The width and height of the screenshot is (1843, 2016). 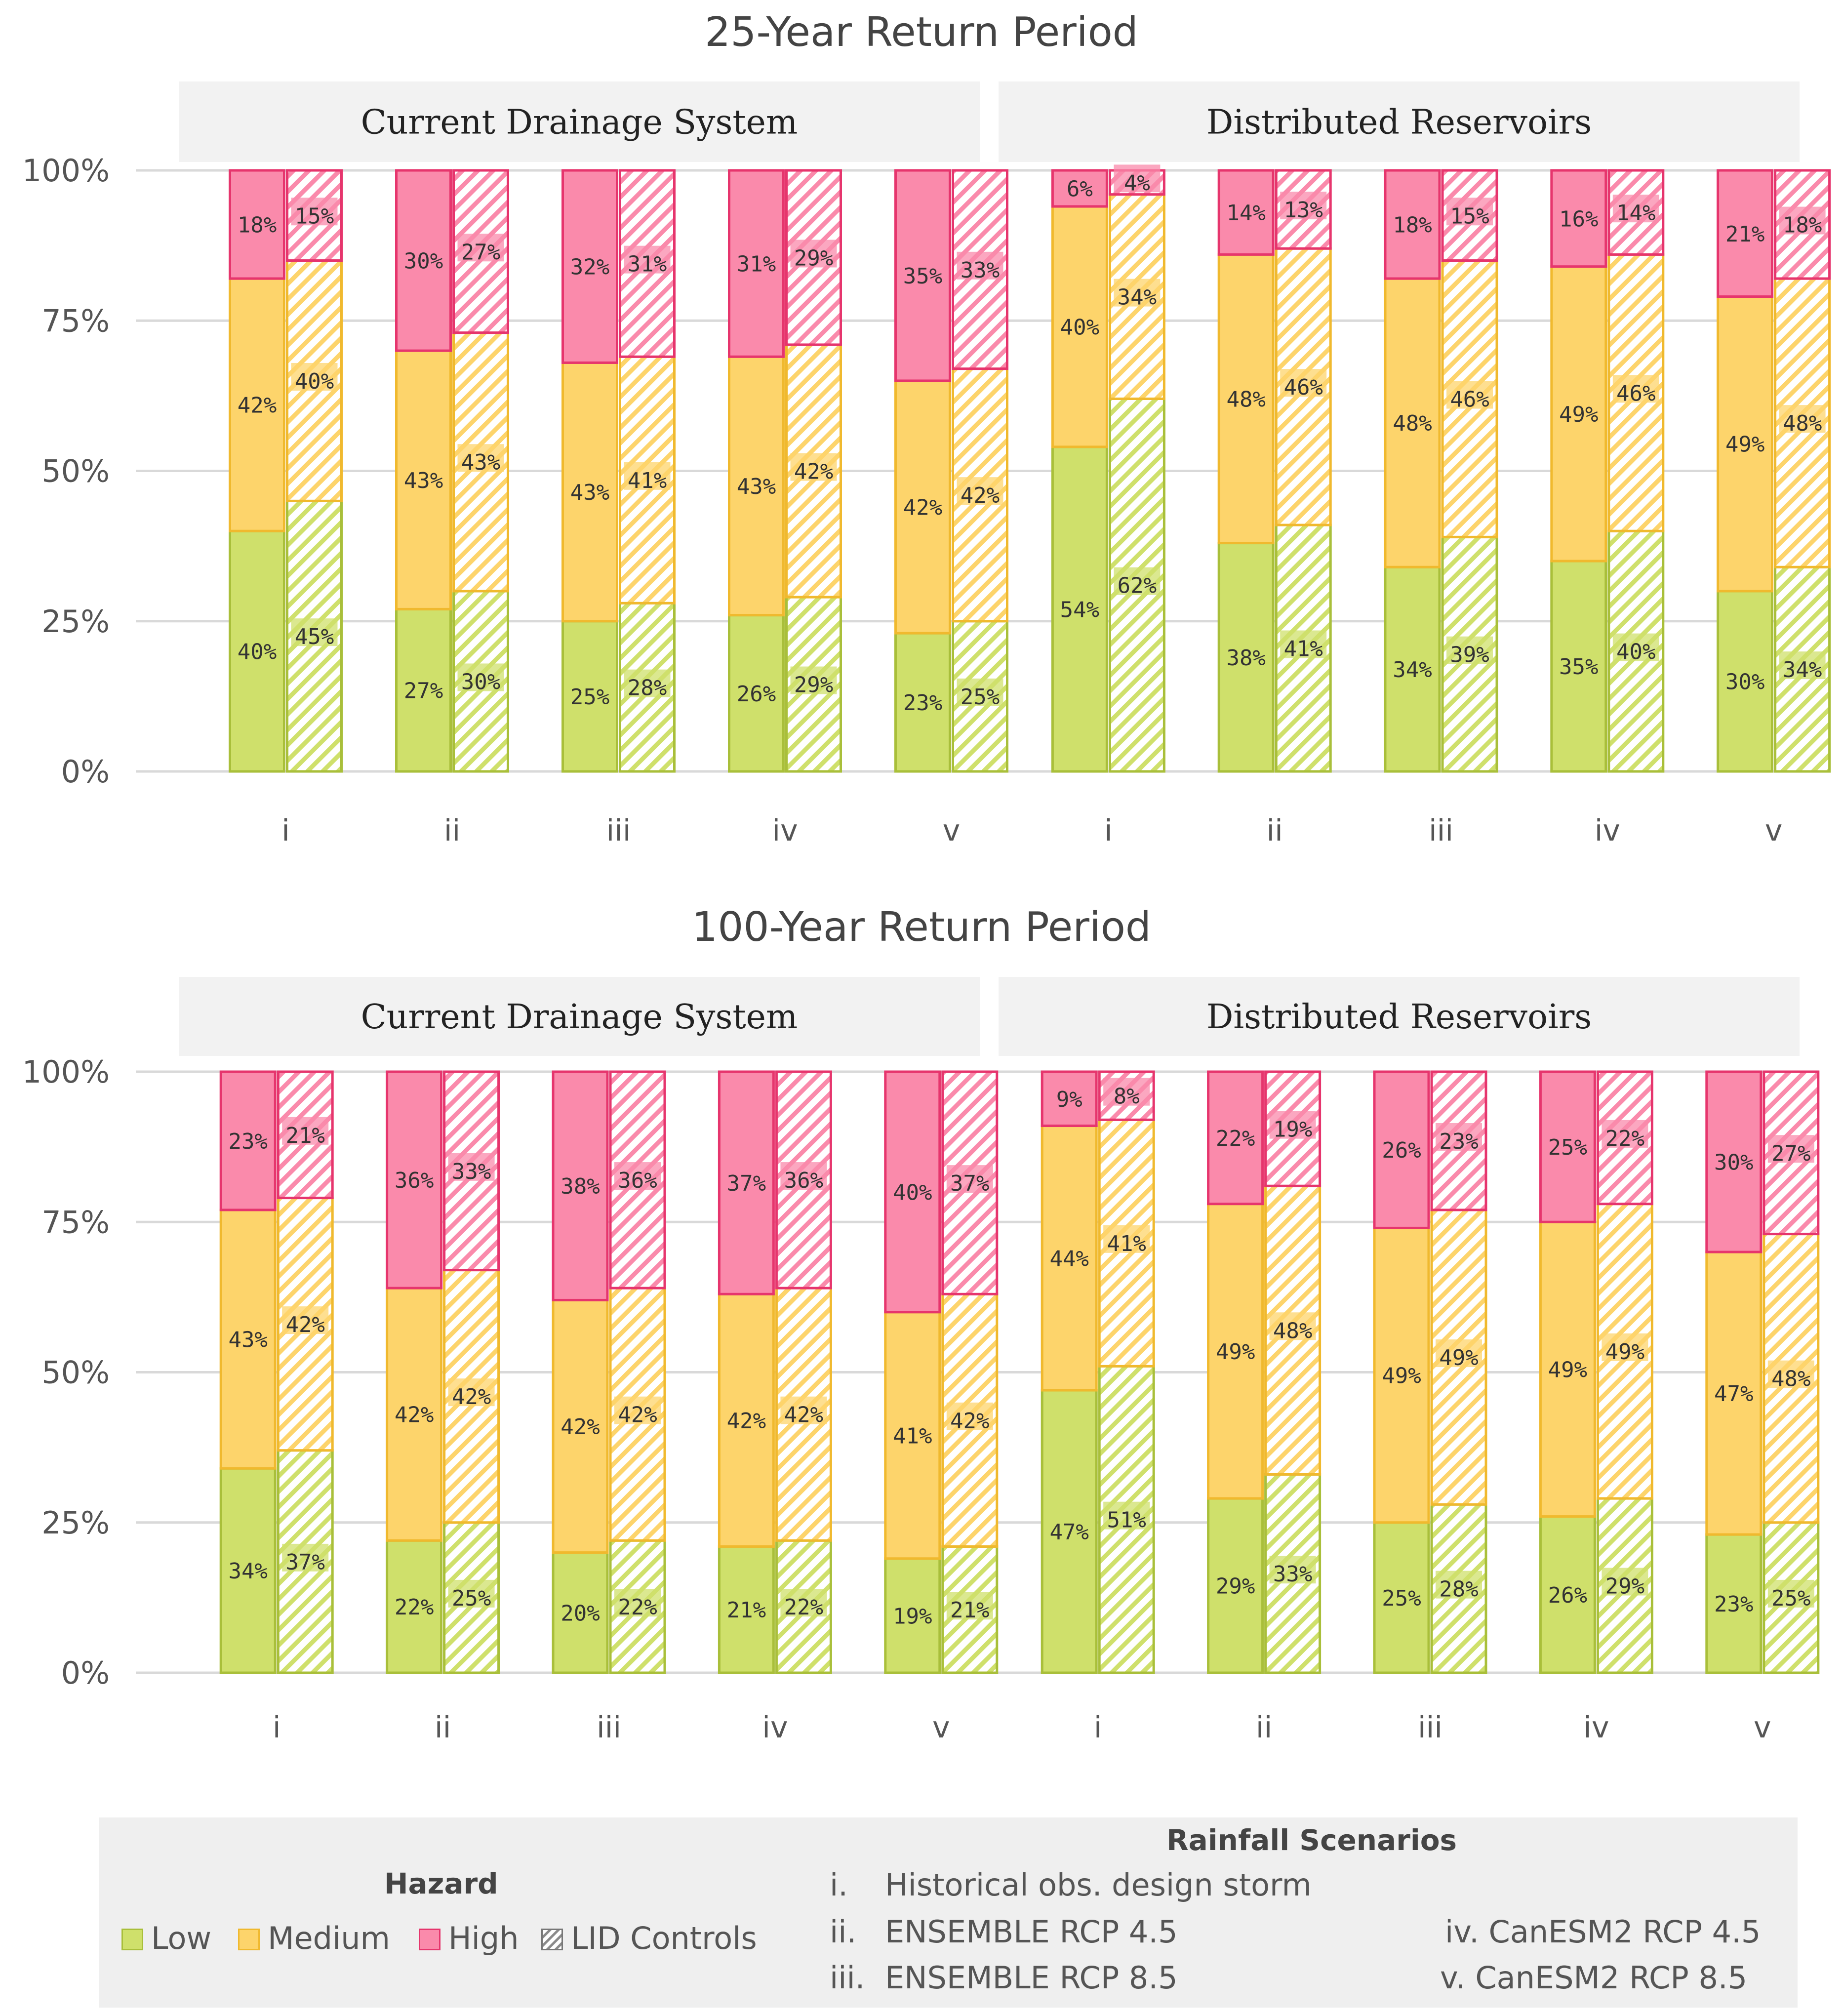 What do you see at coordinates (247, 1340) in the screenshot?
I see `bar-2-current-drainage-system-i-medium-label: 43%` at bounding box center [247, 1340].